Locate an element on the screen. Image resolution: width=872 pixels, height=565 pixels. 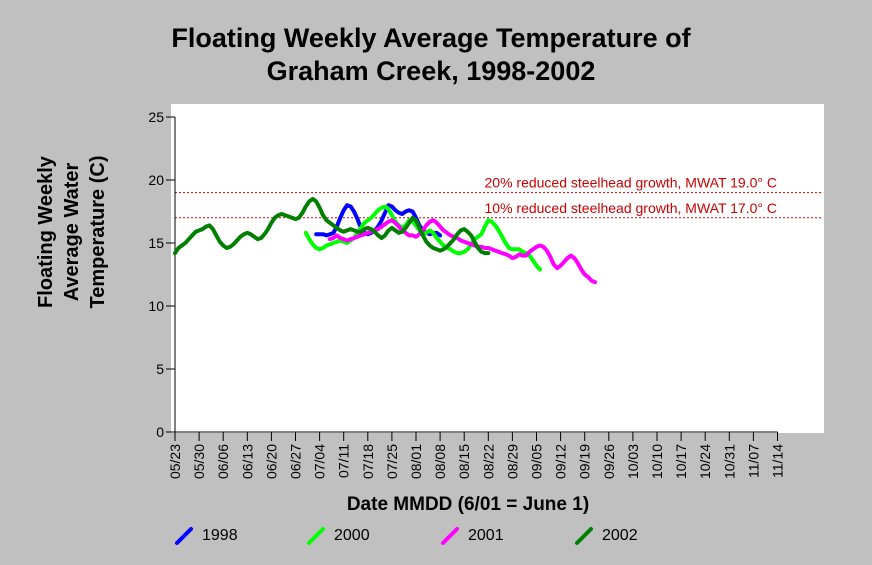
legend-item-2001: 2001 is located at coordinates (472, 536).